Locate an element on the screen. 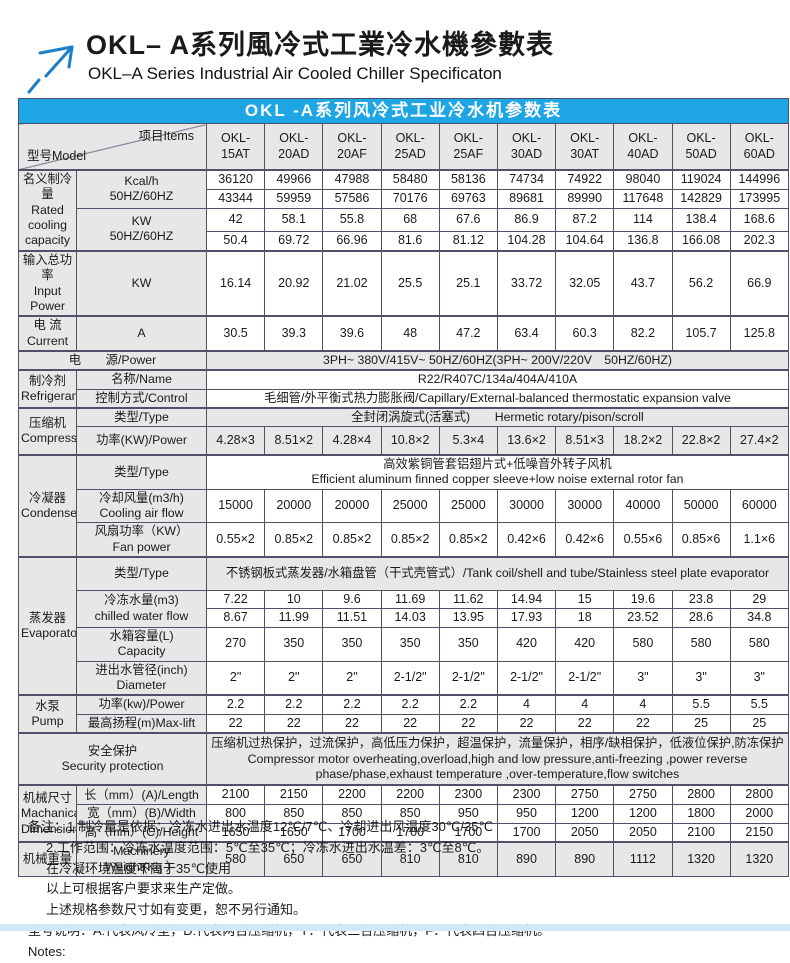 This screenshot has height=963, width=790. row-item-cell: KW is located at coordinates (141, 283).